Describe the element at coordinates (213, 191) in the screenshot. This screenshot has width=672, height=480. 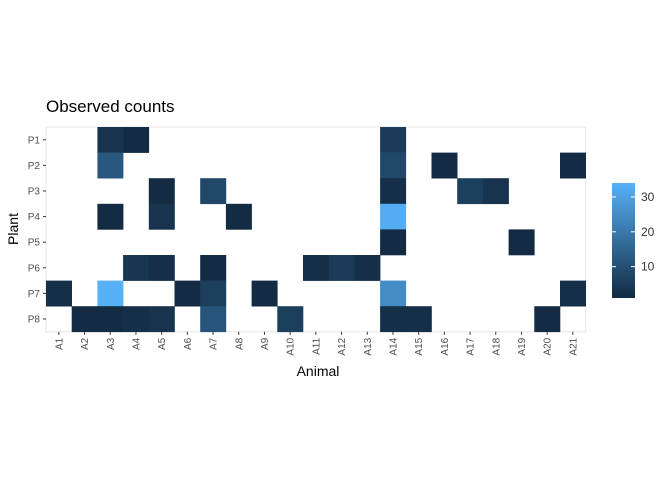
I see `heatmap-cell-A7-P3` at that location.